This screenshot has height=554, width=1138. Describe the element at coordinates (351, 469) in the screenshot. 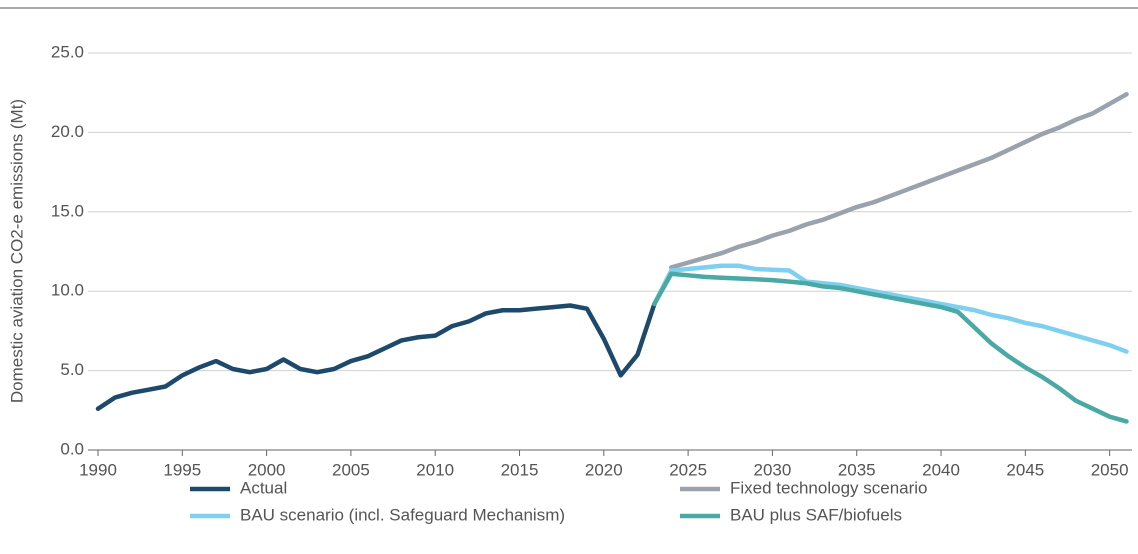

I see `x-tick-label: 2005` at that location.